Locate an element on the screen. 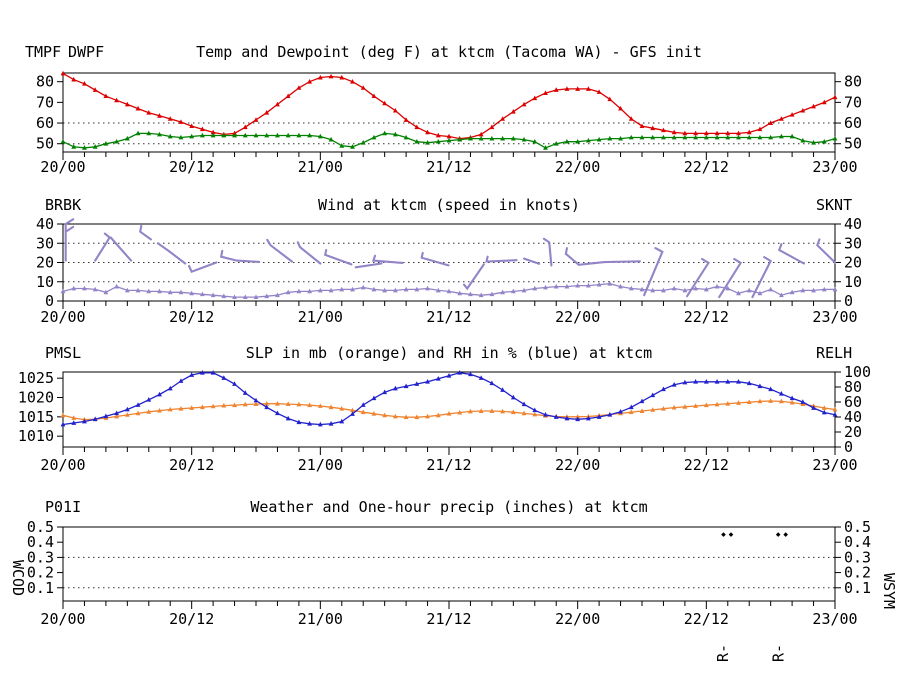 Image resolution: width=900 pixels, height=700 pixels. y-tick-label-right: 100 is located at coordinates (857, 372).